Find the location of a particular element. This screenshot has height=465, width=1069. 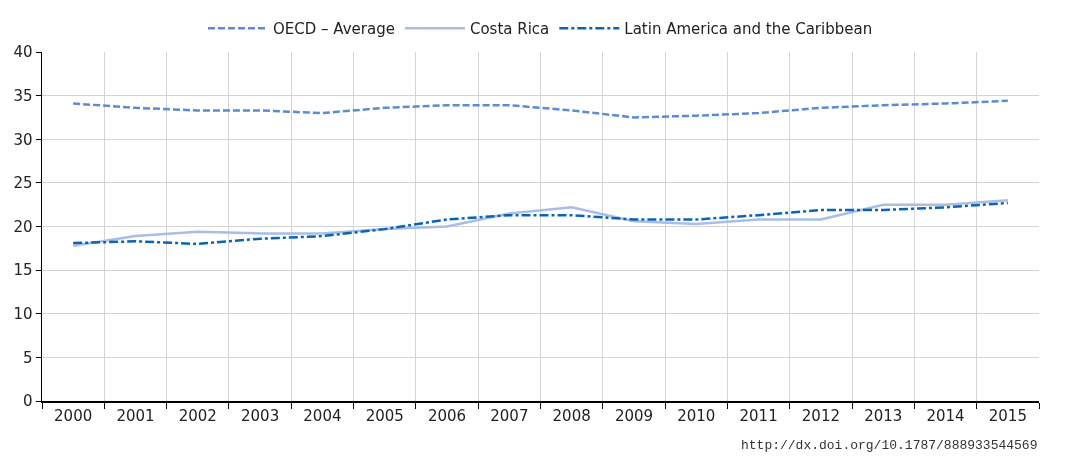

x-tick-label: 2014 is located at coordinates (945, 415).